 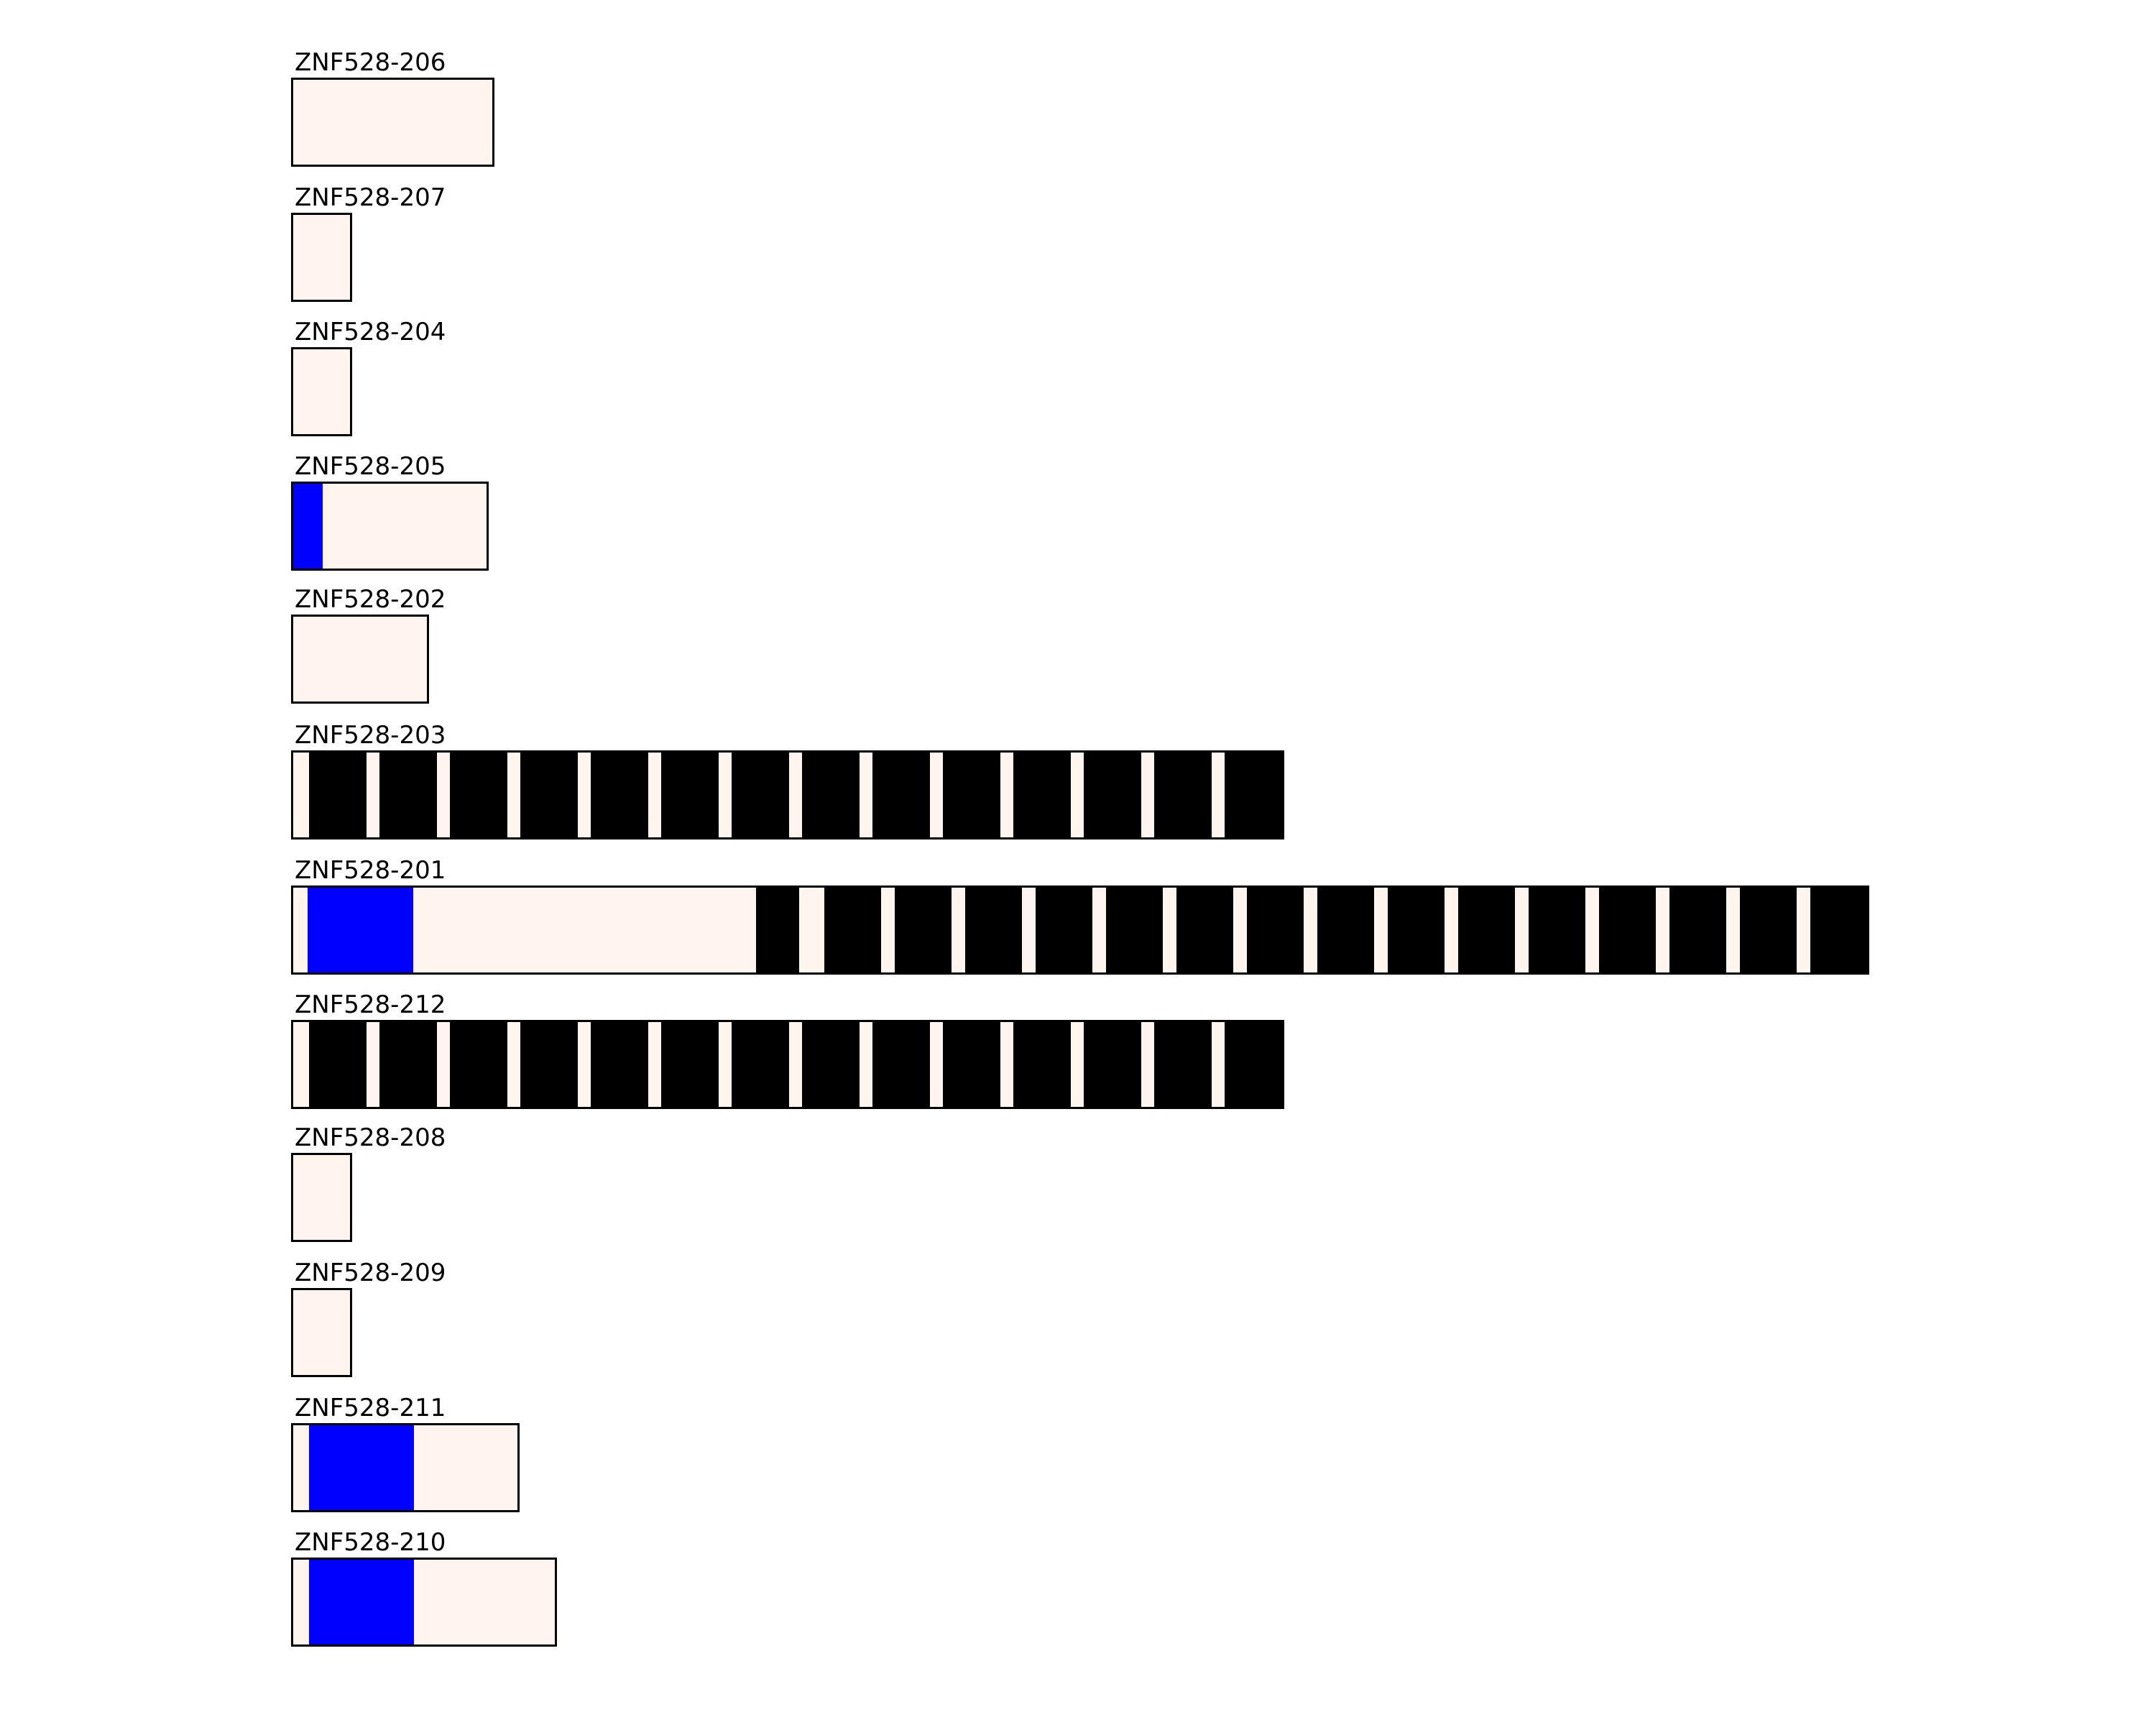 What do you see at coordinates (370, 62) in the screenshot?
I see `transcript-label: ZNF528-206` at bounding box center [370, 62].